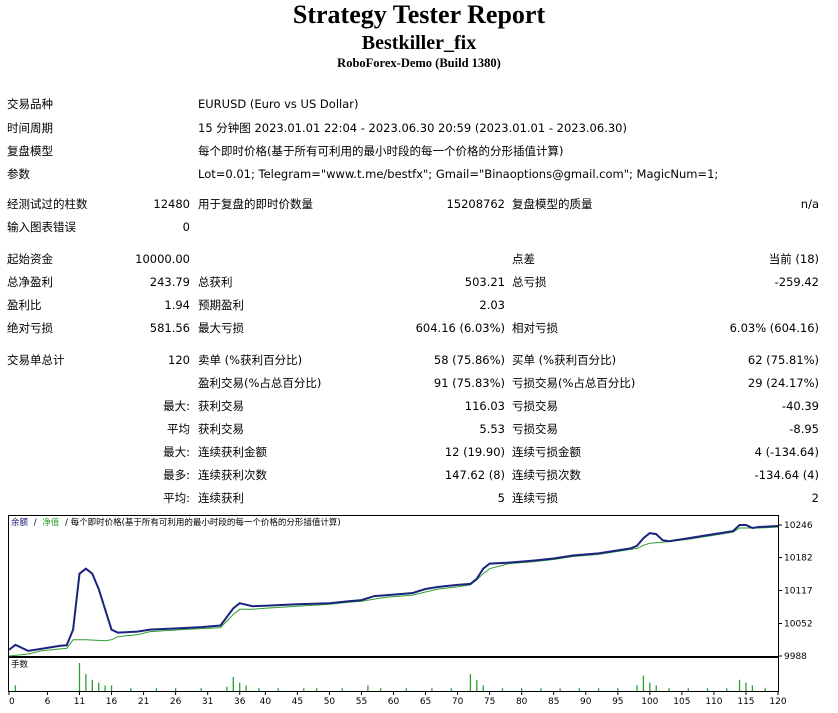 The image size is (838, 713). Describe the element at coordinates (221, 429) in the screenshot. I see `average-profit-label: 获利交易` at that location.